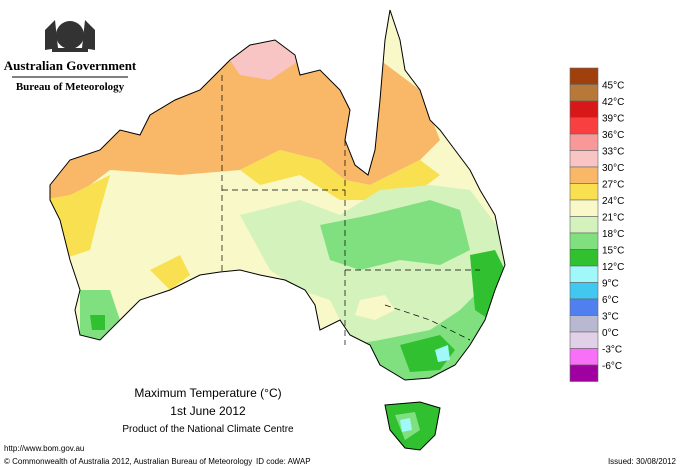  I want to click on legend-label: 39°C, so click(613, 119).